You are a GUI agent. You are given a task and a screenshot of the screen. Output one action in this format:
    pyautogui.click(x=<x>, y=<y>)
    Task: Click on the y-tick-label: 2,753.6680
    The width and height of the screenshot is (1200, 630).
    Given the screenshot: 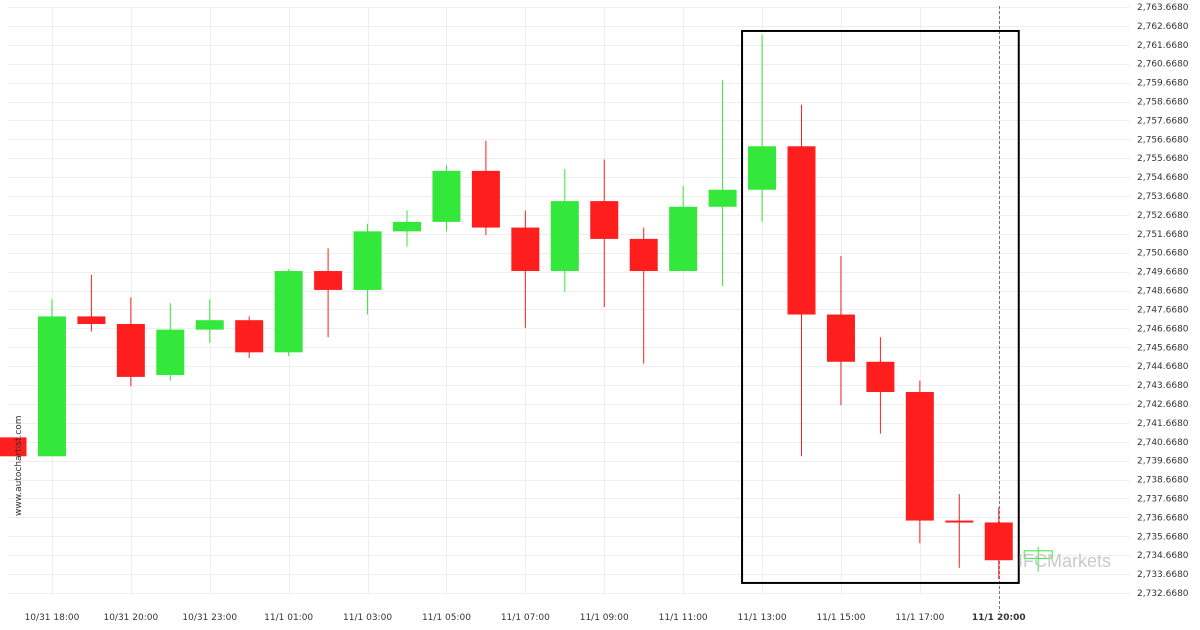 What is the action you would take?
    pyautogui.click(x=1163, y=197)
    